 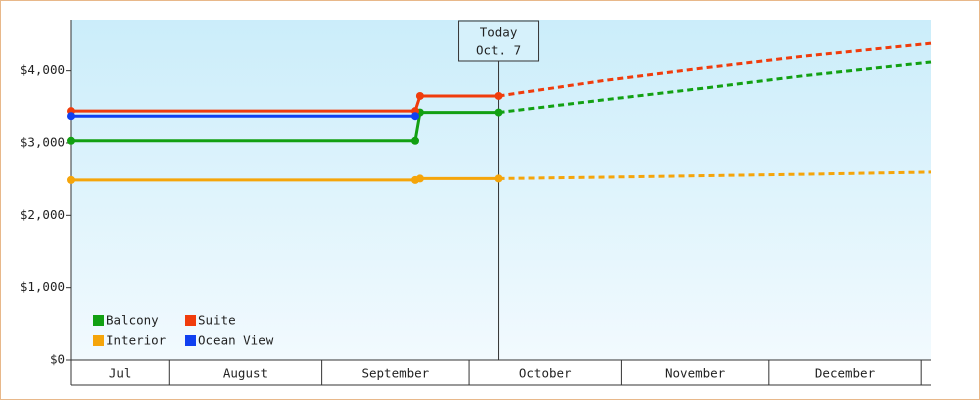 What do you see at coordinates (498, 50) in the screenshot?
I see `today-label: Oct. 7` at bounding box center [498, 50].